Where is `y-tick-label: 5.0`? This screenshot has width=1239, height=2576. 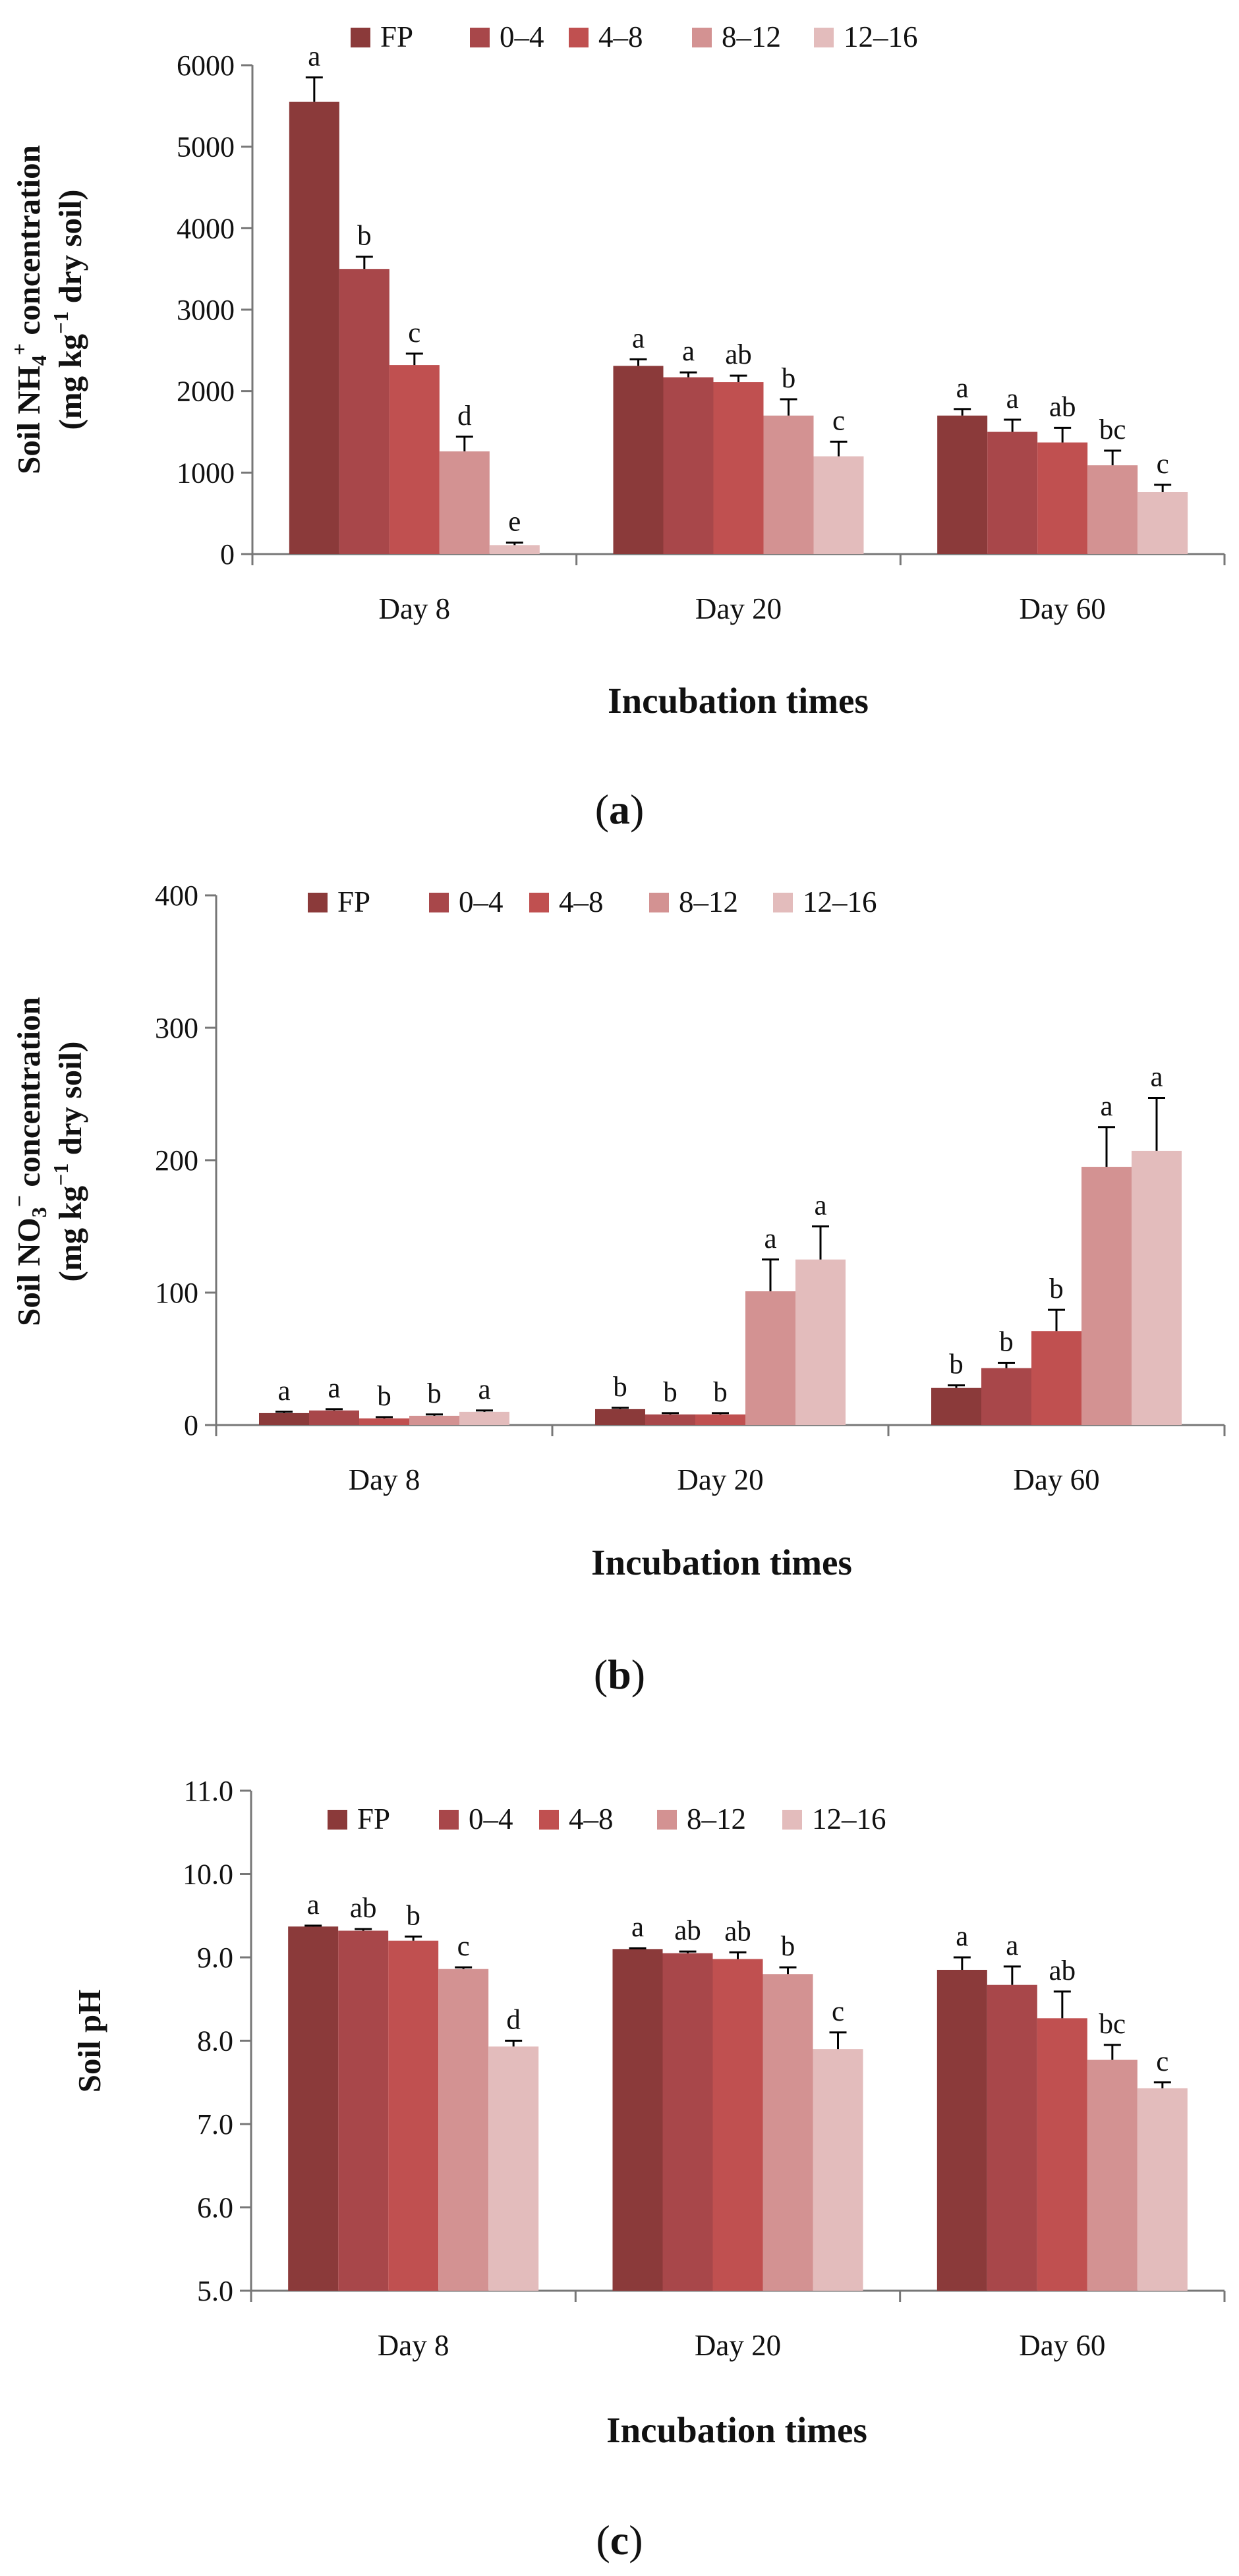
y-tick-label: 5.0 is located at coordinates (215, 2291).